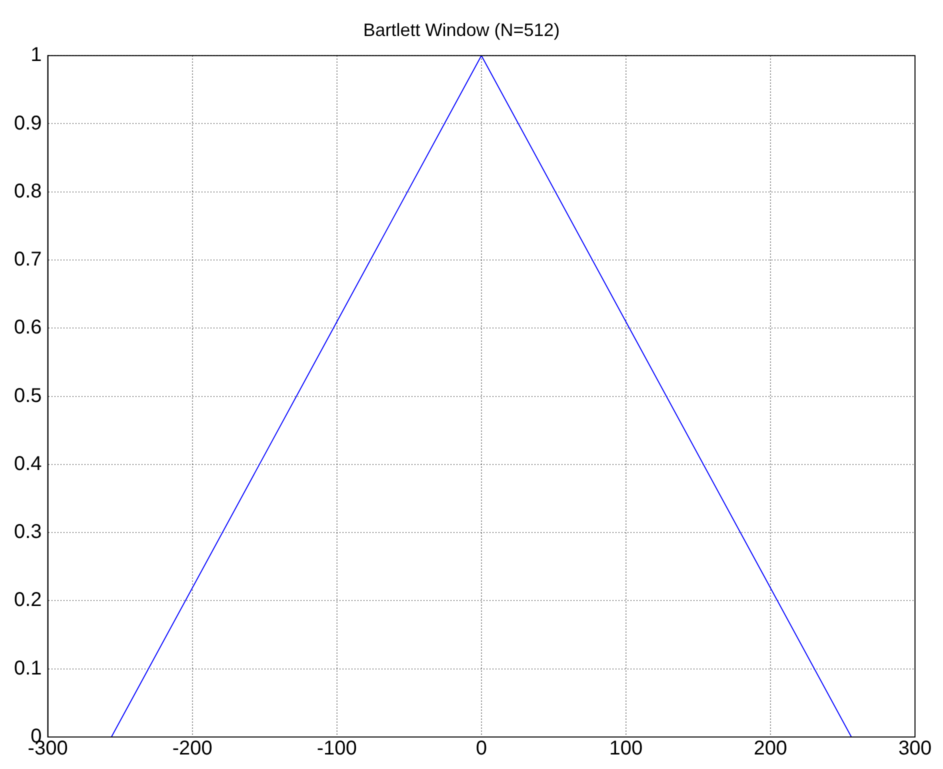 The width and height of the screenshot is (943, 769). Describe the element at coordinates (771, 749) in the screenshot. I see `x-tick-label: 200` at that location.